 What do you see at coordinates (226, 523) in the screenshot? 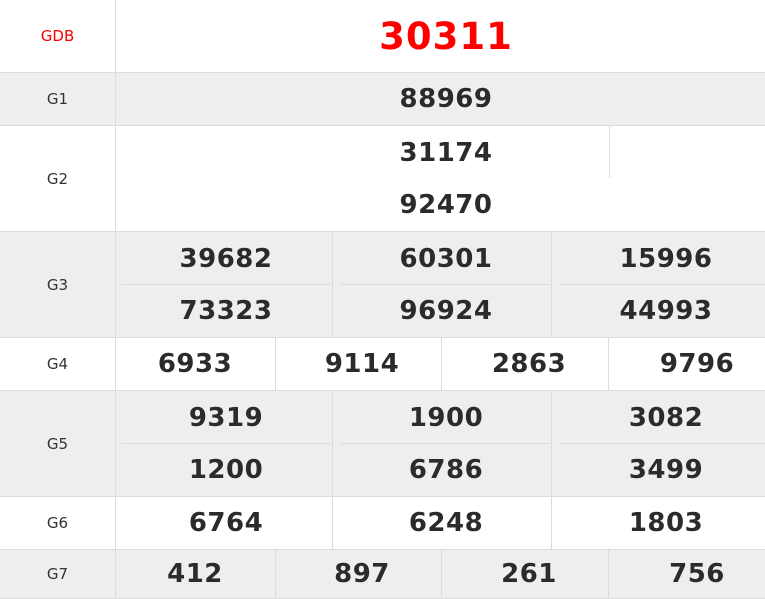
I see `prize-number: 6764` at bounding box center [226, 523].